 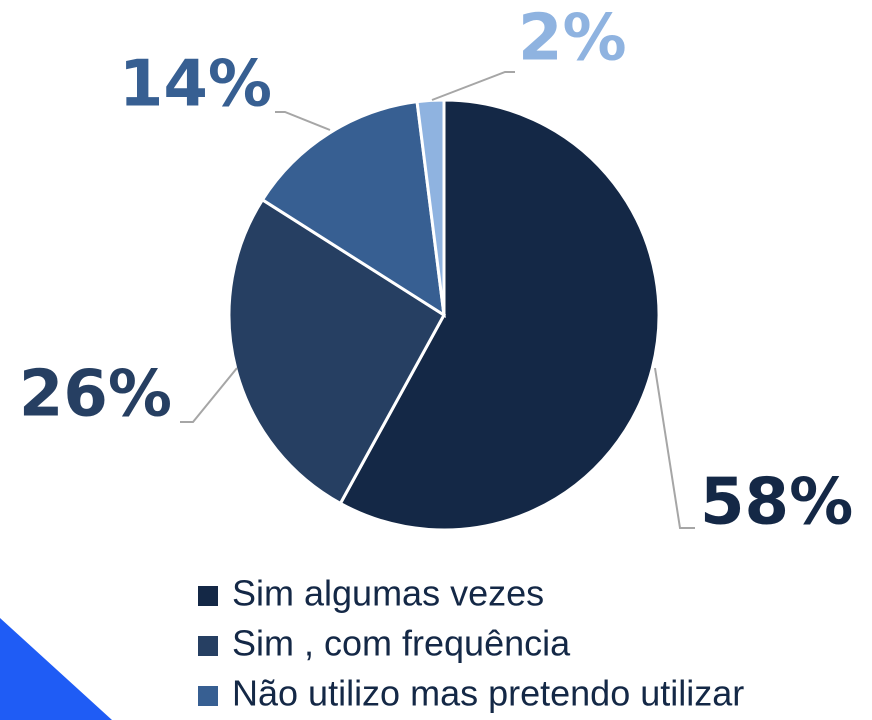 I want to click on data-label: 26%, so click(x=95, y=395).